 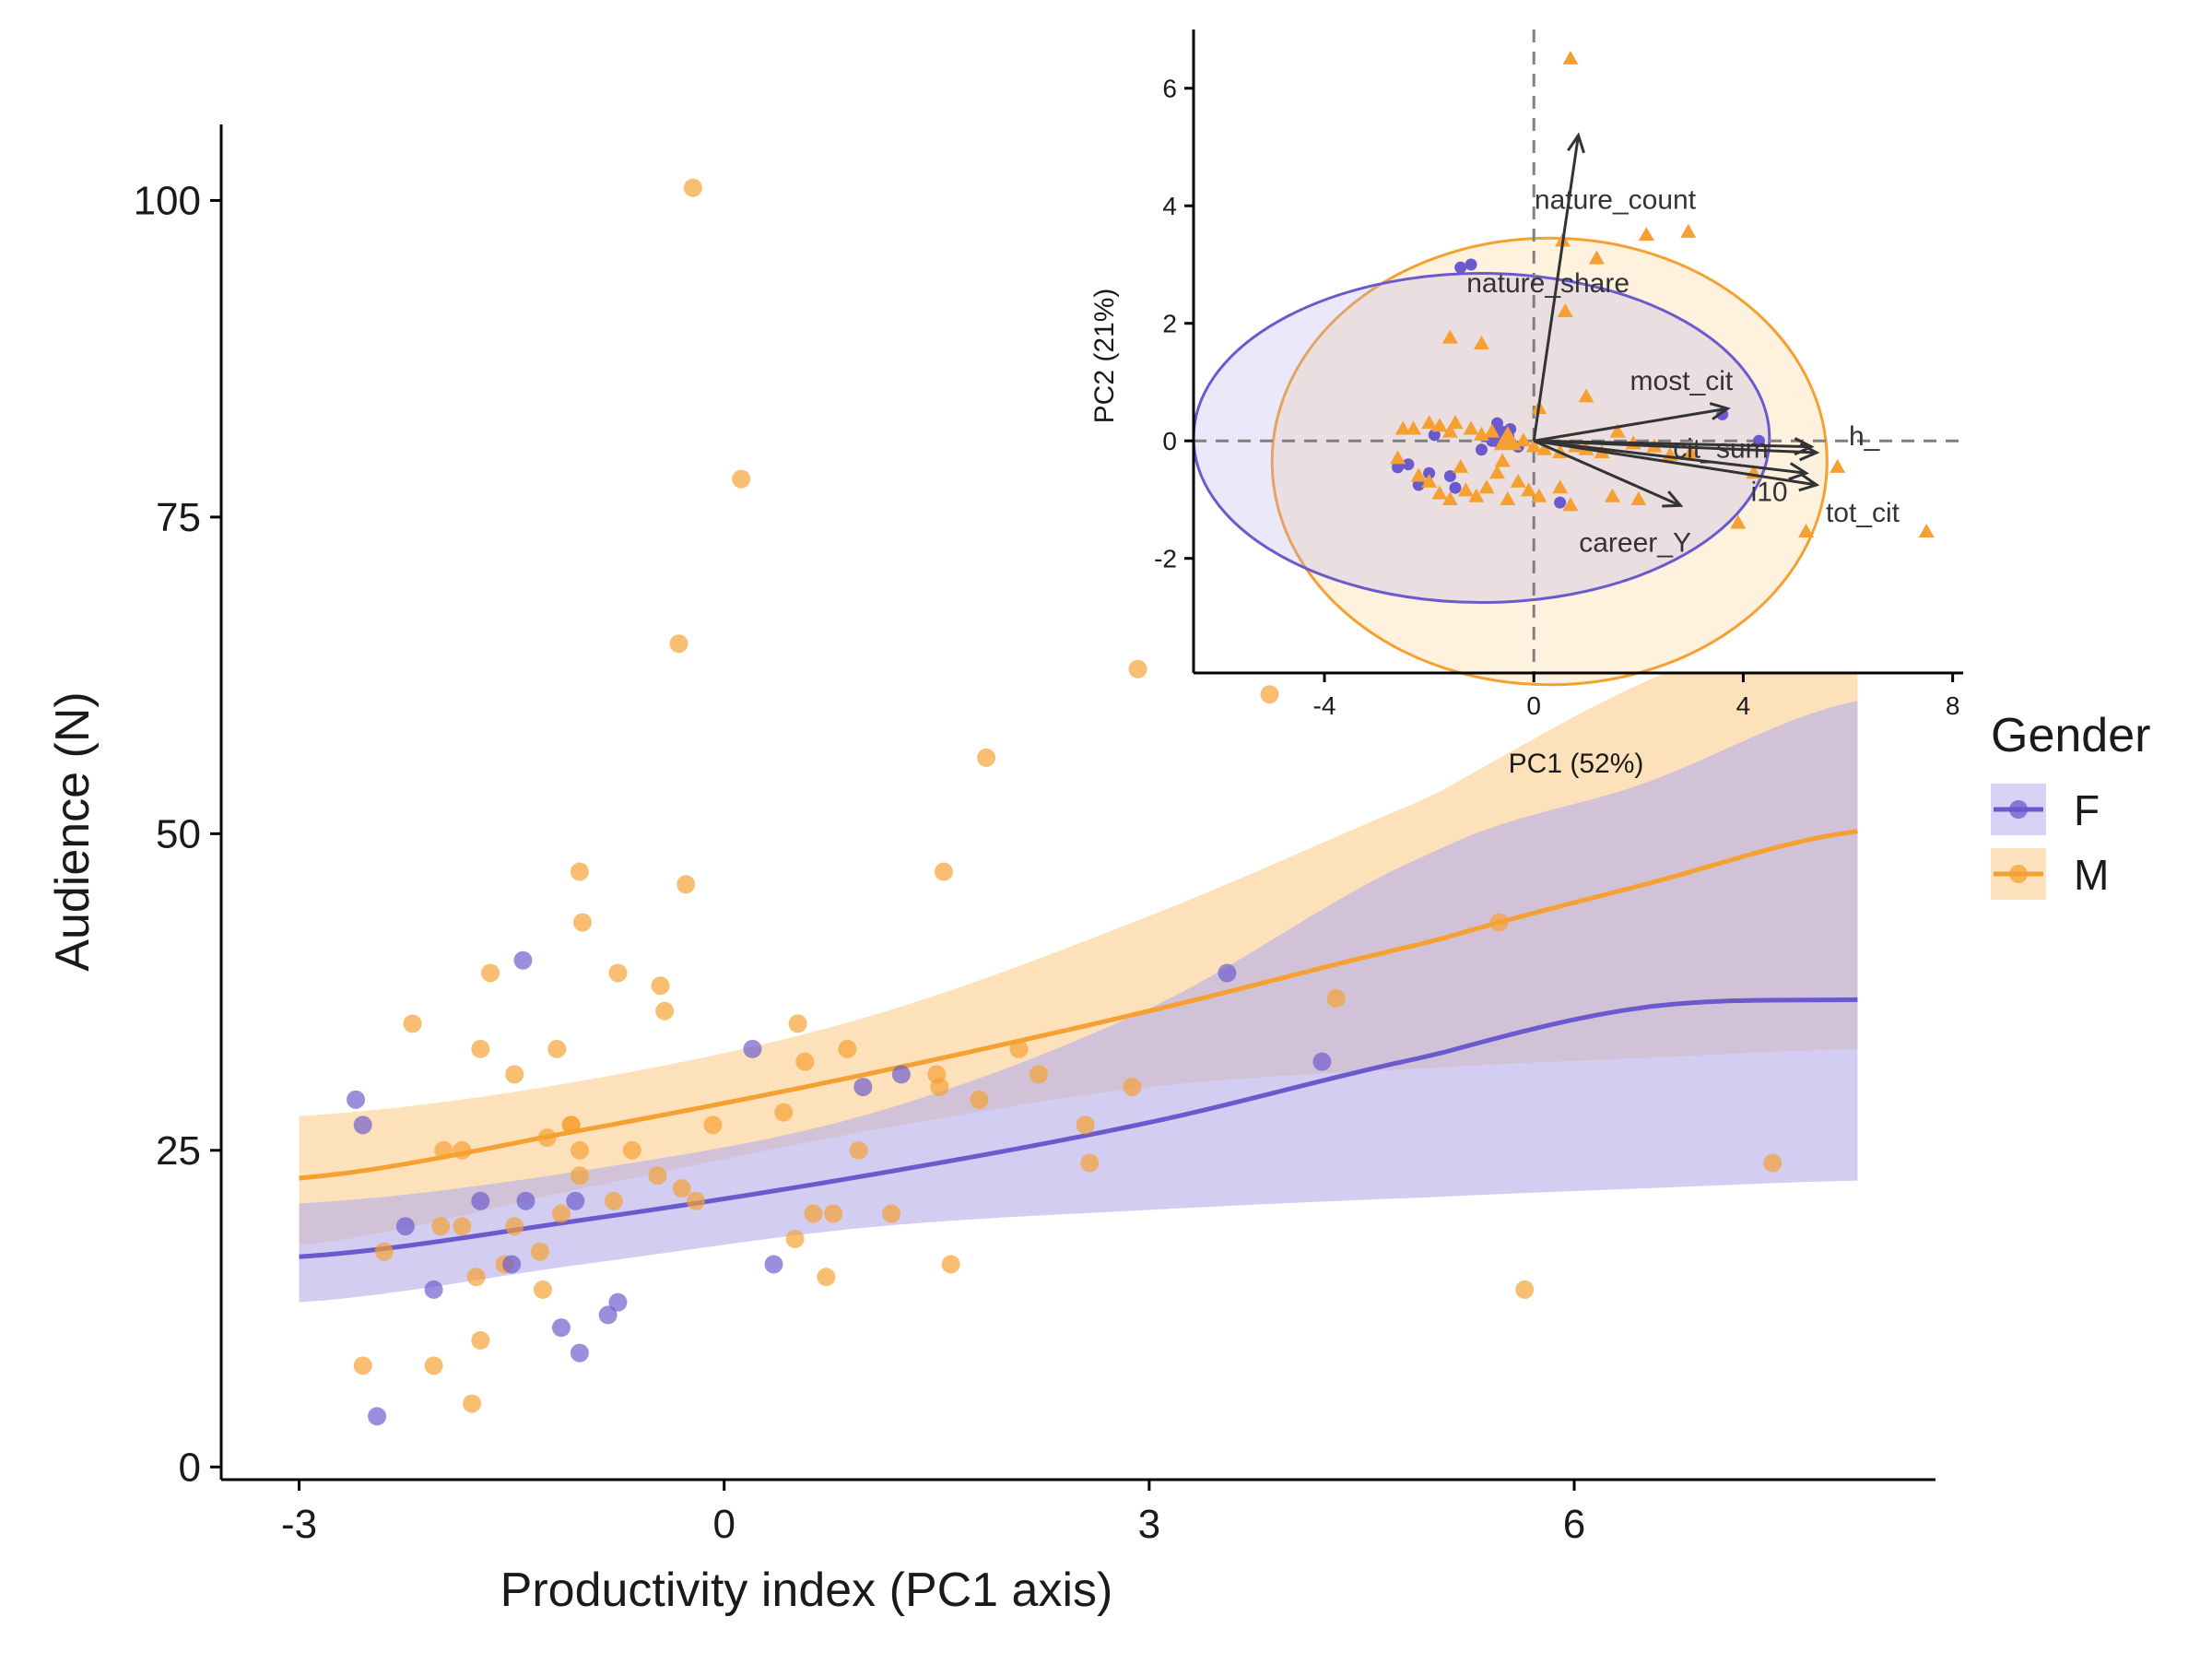 I want to click on inset-centroid-m, so click(x=1507, y=438).